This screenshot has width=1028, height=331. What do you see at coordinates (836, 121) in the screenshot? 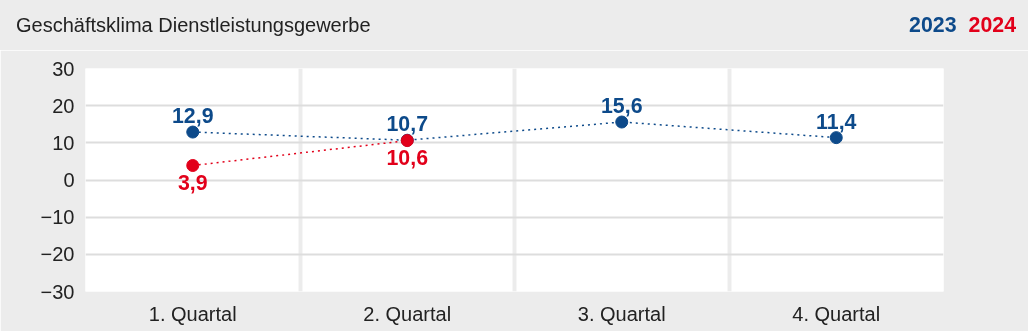
I see `data-label: 11,4` at bounding box center [836, 121].